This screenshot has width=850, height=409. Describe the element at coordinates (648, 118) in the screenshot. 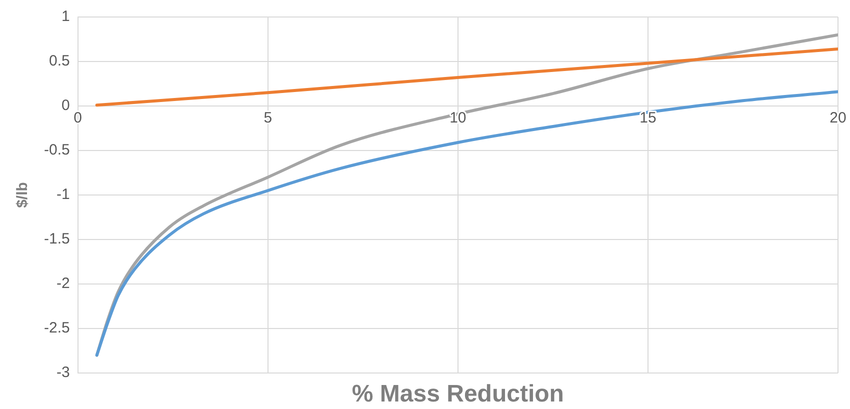

I see `x-tick-label: 15` at that location.